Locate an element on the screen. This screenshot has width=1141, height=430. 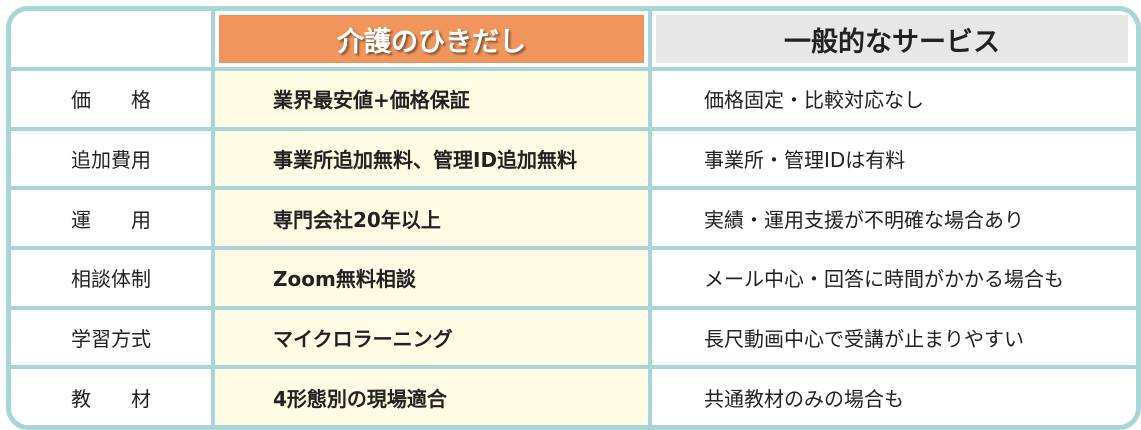
general-cell: メール中心・回答に時間がかかる場合も is located at coordinates (894, 278).